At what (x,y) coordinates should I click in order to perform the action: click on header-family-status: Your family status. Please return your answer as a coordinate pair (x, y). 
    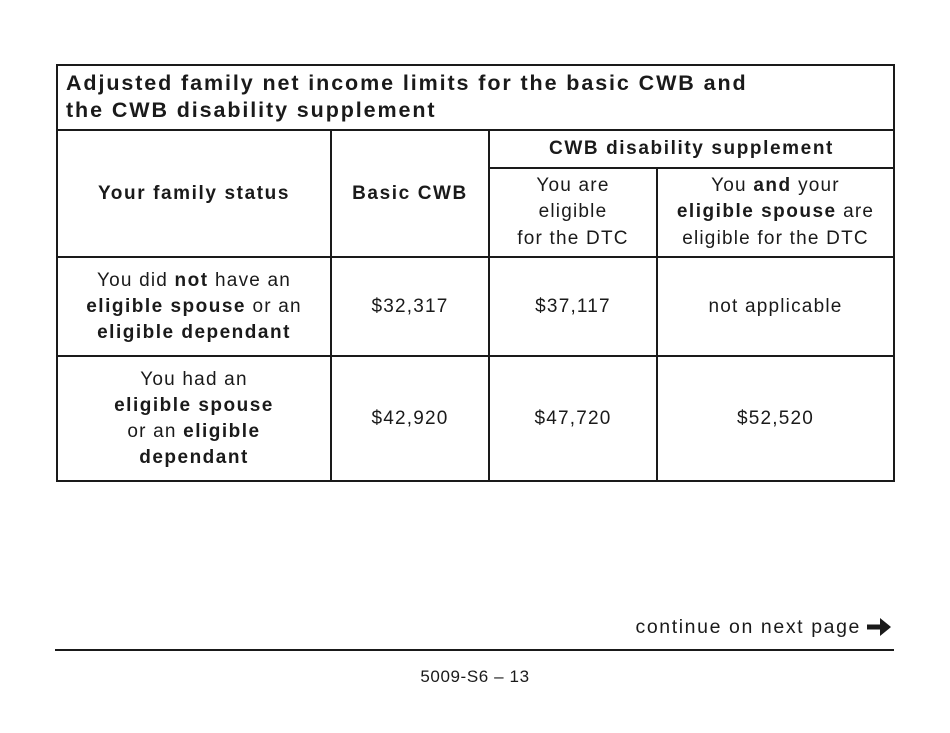
    Looking at the image, I should click on (194, 193).